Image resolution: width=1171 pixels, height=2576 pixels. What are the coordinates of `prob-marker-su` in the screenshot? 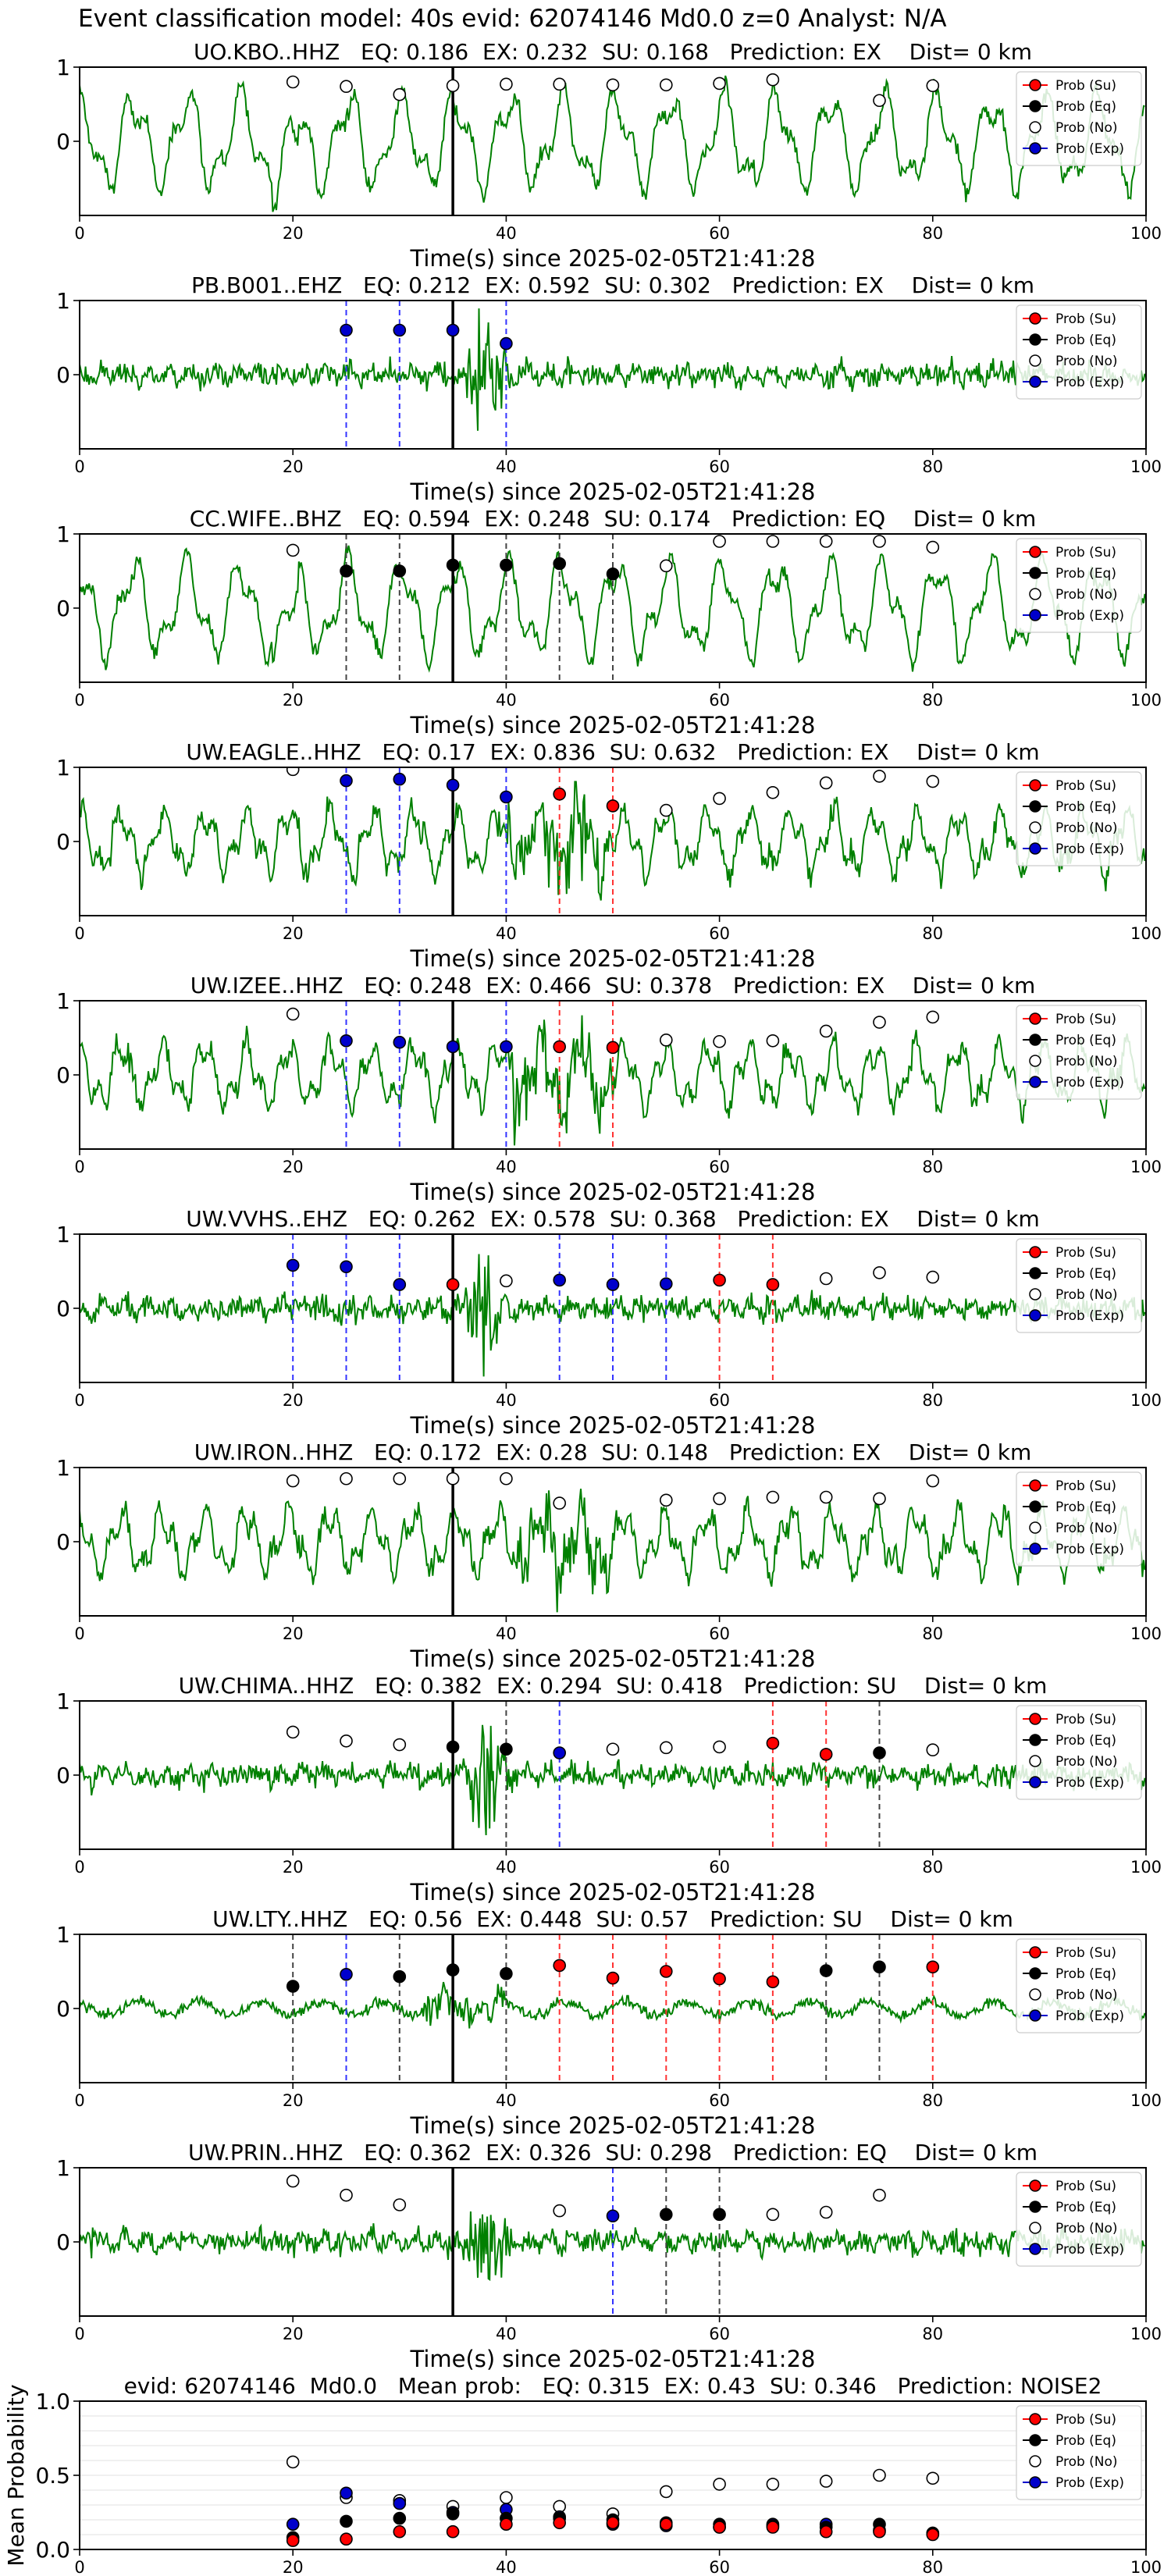 It's located at (560, 1966).